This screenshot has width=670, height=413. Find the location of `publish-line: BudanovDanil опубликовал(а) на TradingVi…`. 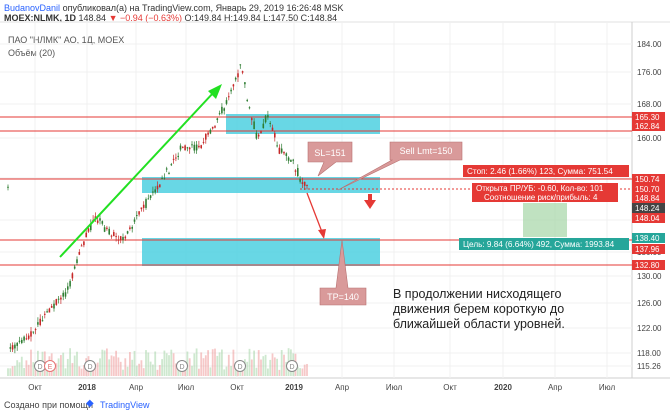

publish-line: BudanovDanil опубликовал(а) на TradingVi… is located at coordinates (173, 8).